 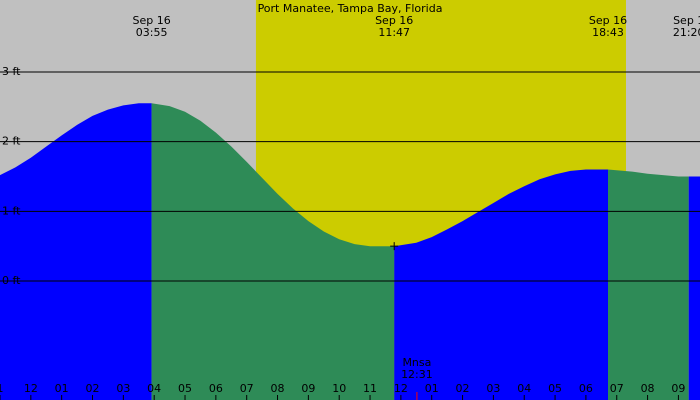 What do you see at coordinates (152, 32) in the screenshot?
I see `tide-event-time: 03:55` at bounding box center [152, 32].